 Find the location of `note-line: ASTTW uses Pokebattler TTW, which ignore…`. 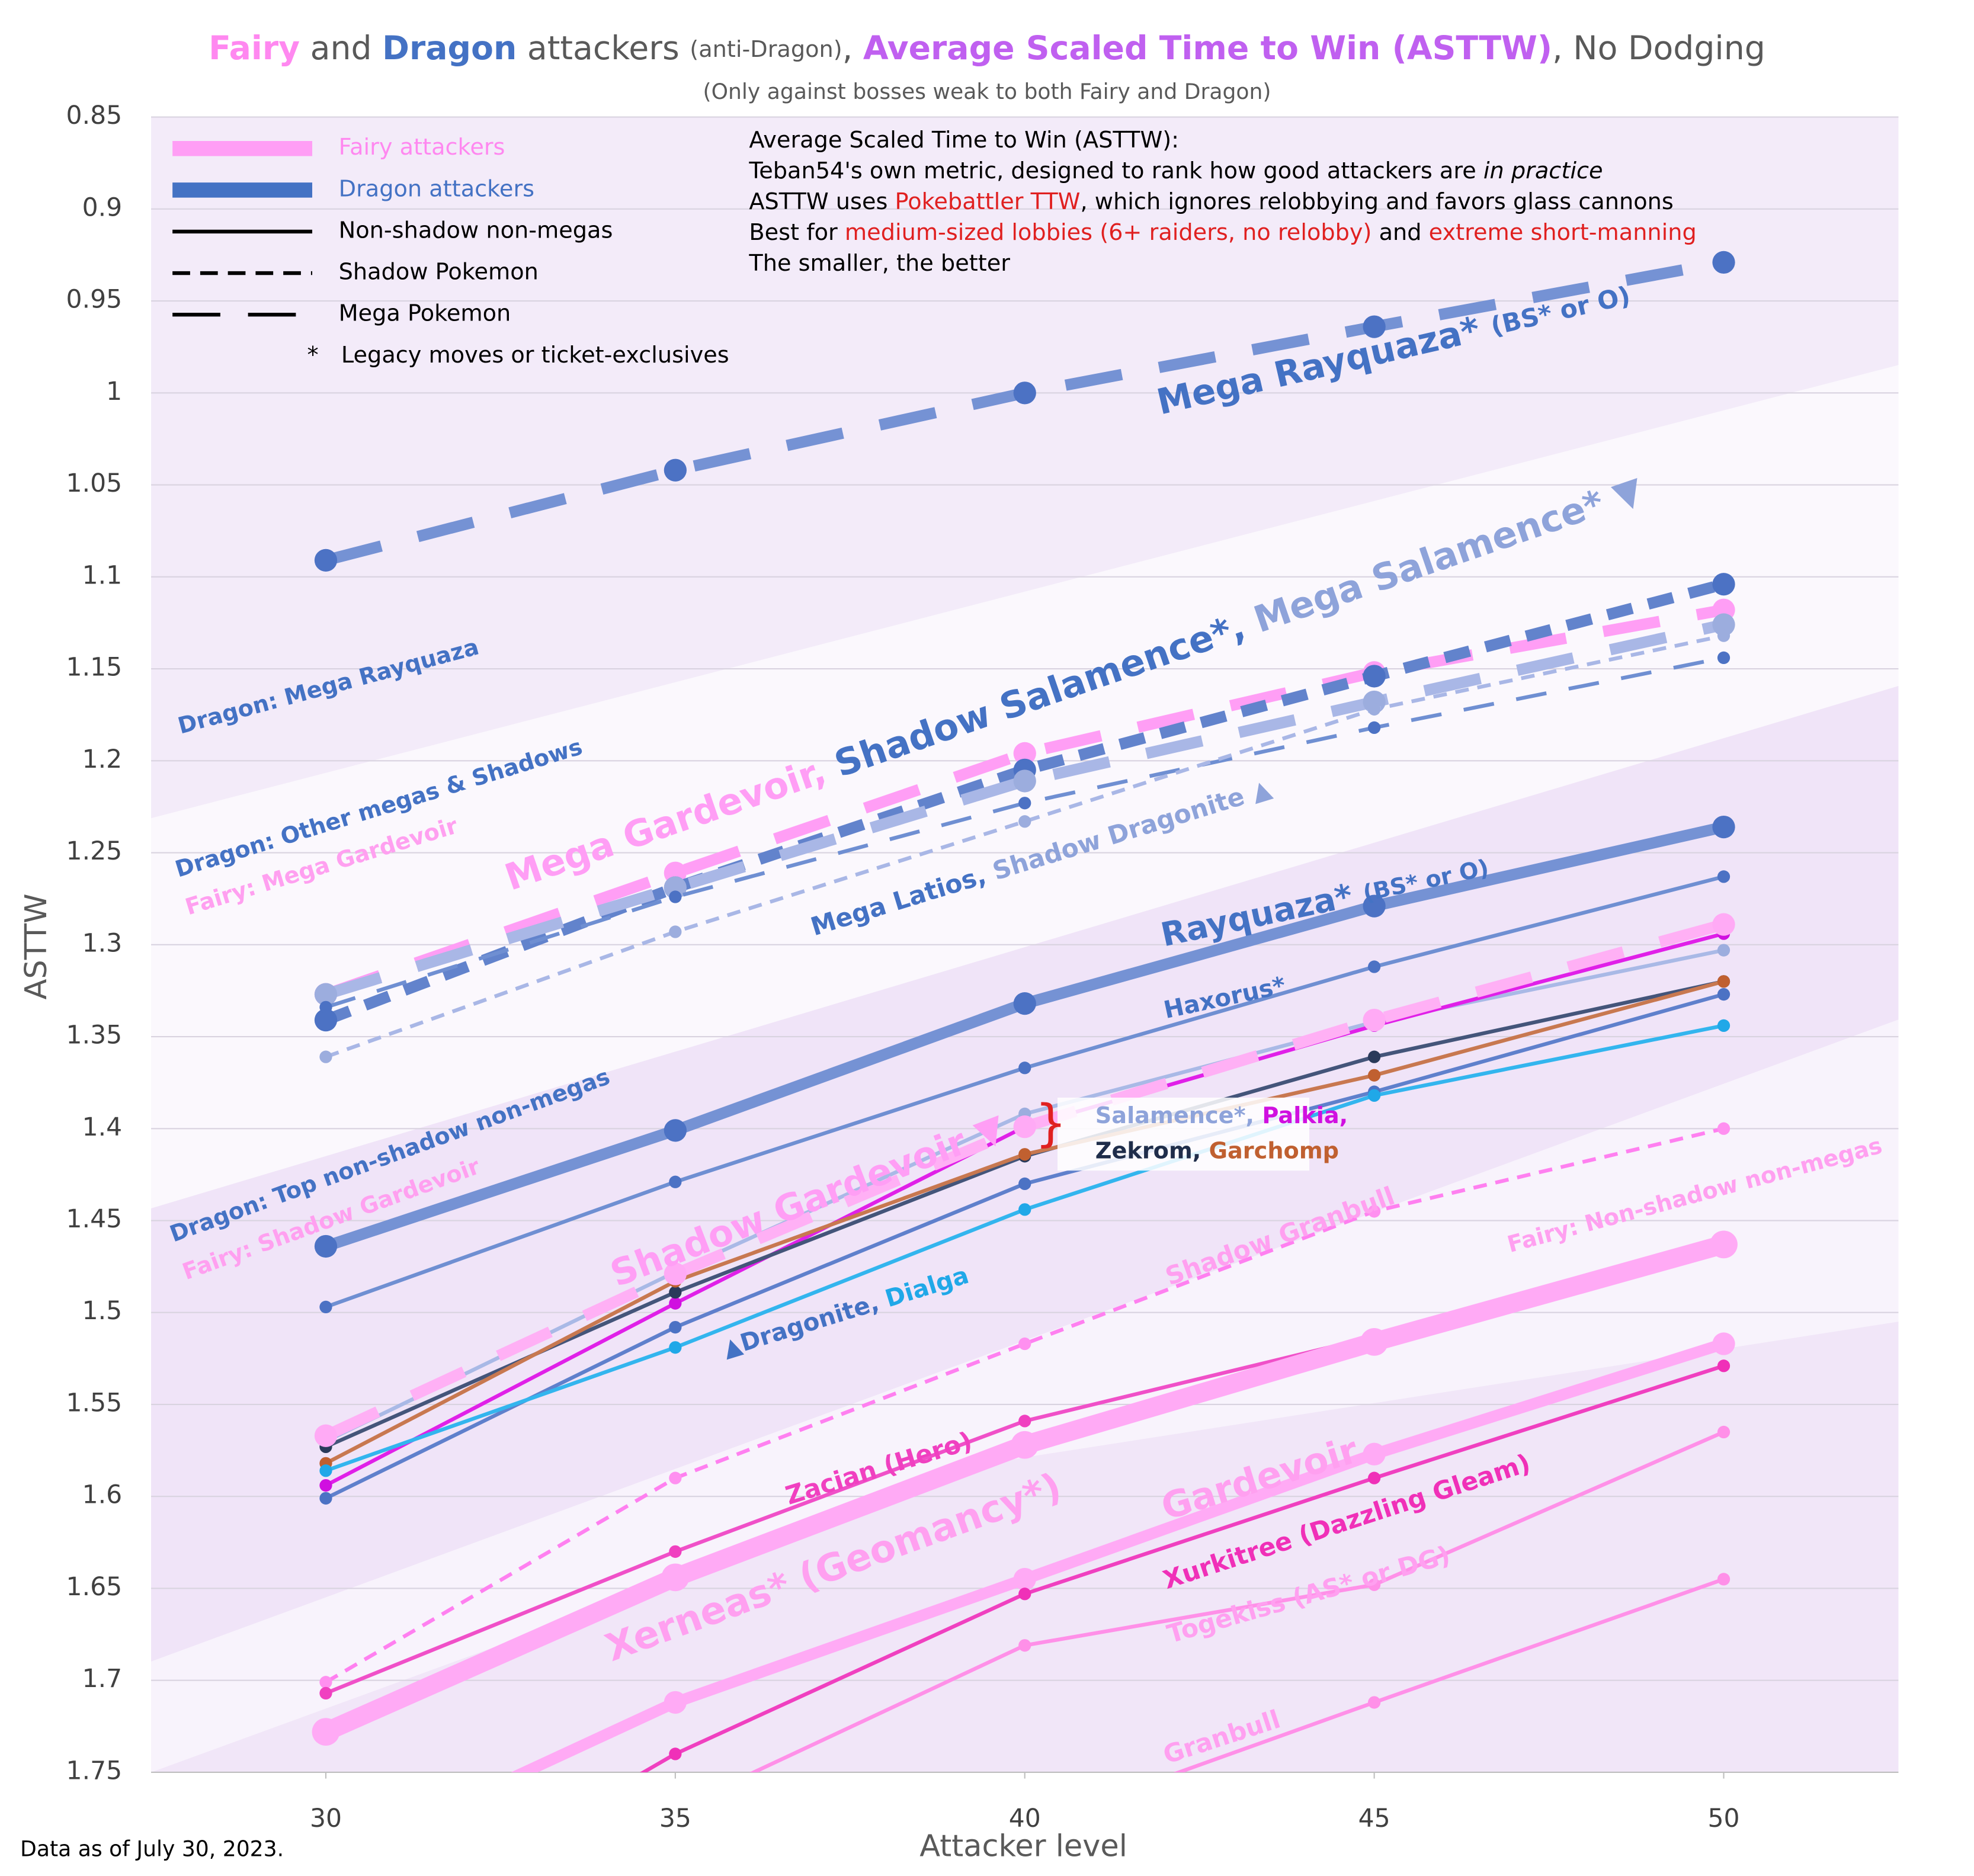

note-line: ASTTW uses Pokebattler TTW, which ignore… is located at coordinates (1211, 202).